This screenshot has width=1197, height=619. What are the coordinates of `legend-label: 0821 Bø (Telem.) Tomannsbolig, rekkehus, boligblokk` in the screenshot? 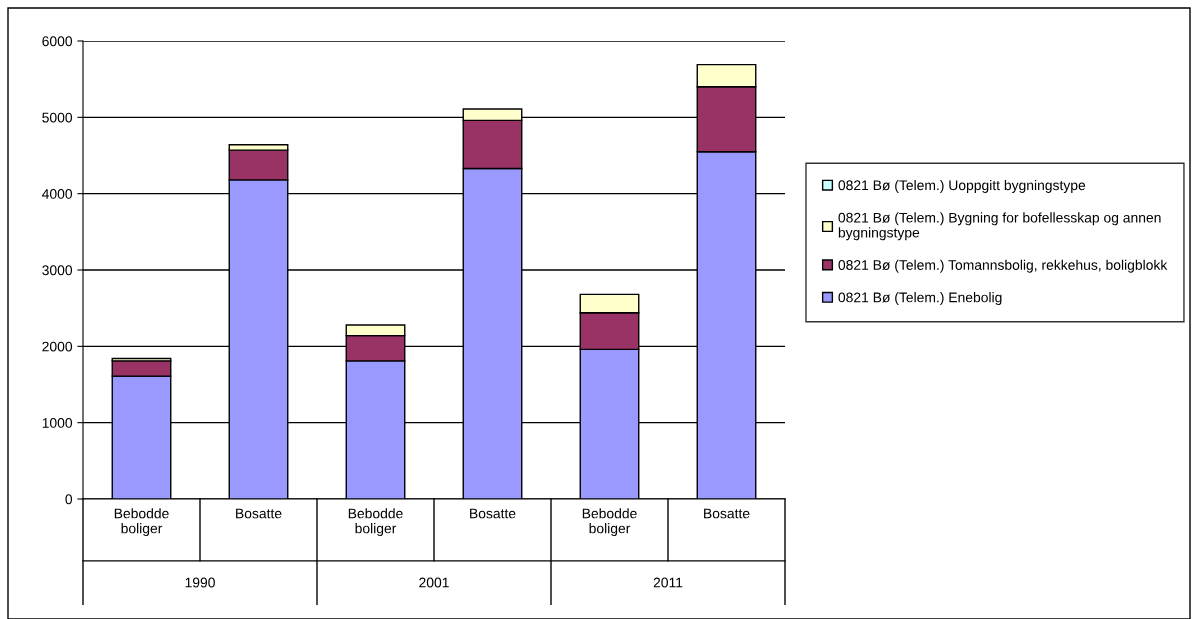 It's located at (1003, 266).